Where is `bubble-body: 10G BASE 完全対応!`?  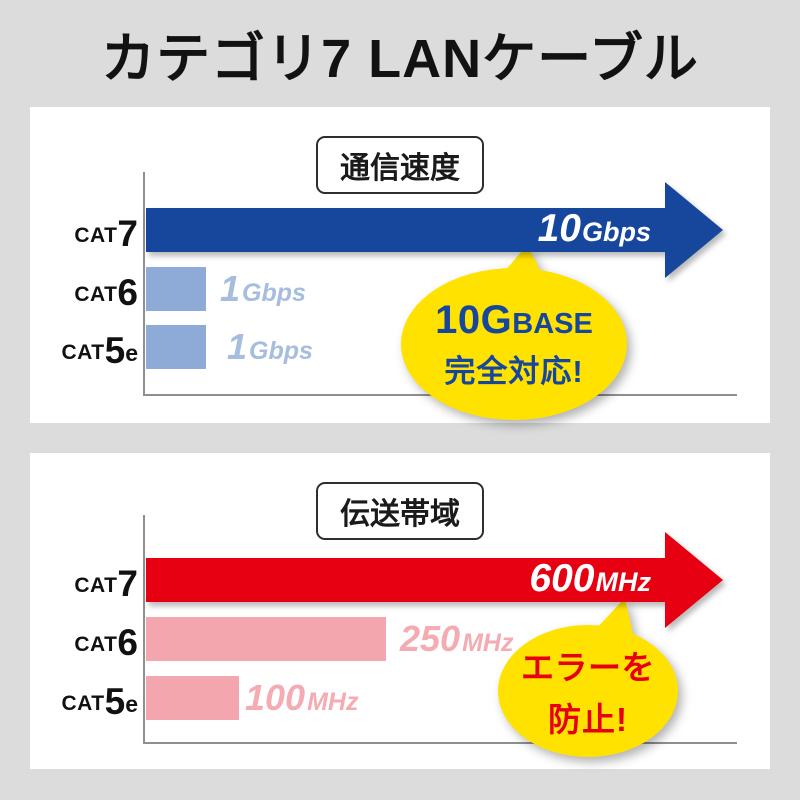
bubble-body: 10G BASE 完全対応! is located at coordinates (514, 344).